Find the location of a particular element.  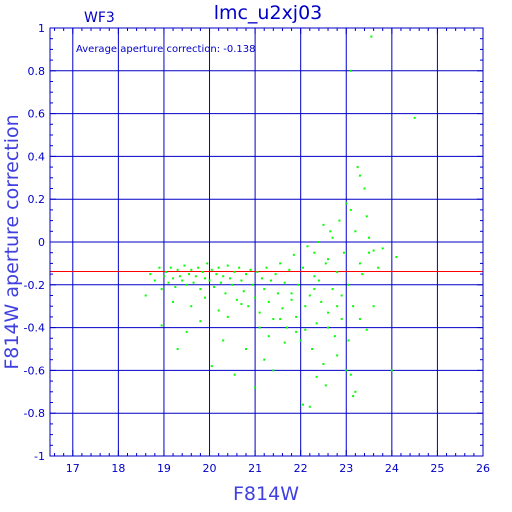

x-tick-label: 21 is located at coordinates (255, 468).